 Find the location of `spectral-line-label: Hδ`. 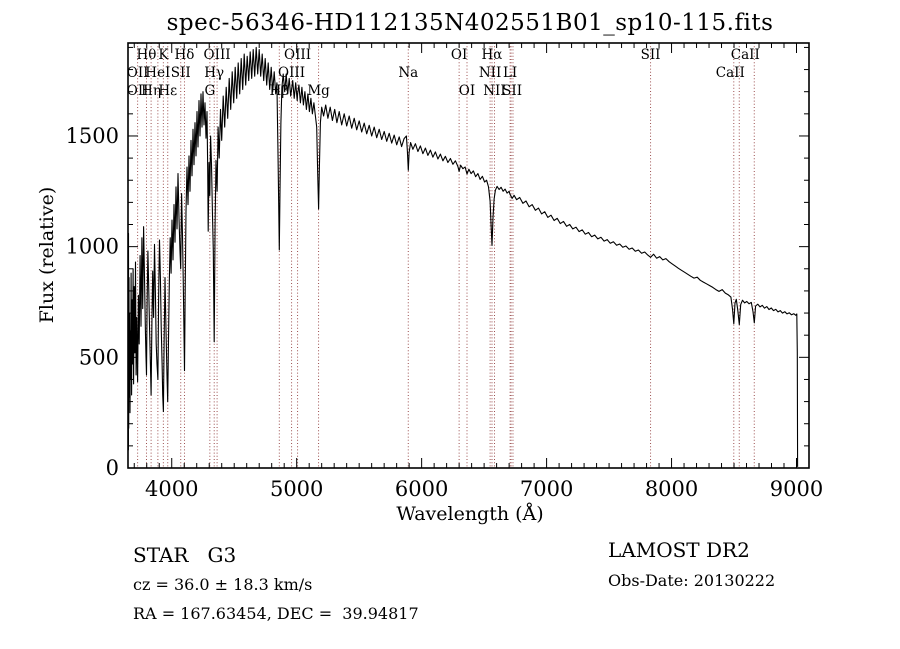

spectral-line-label: Hδ is located at coordinates (185, 55).